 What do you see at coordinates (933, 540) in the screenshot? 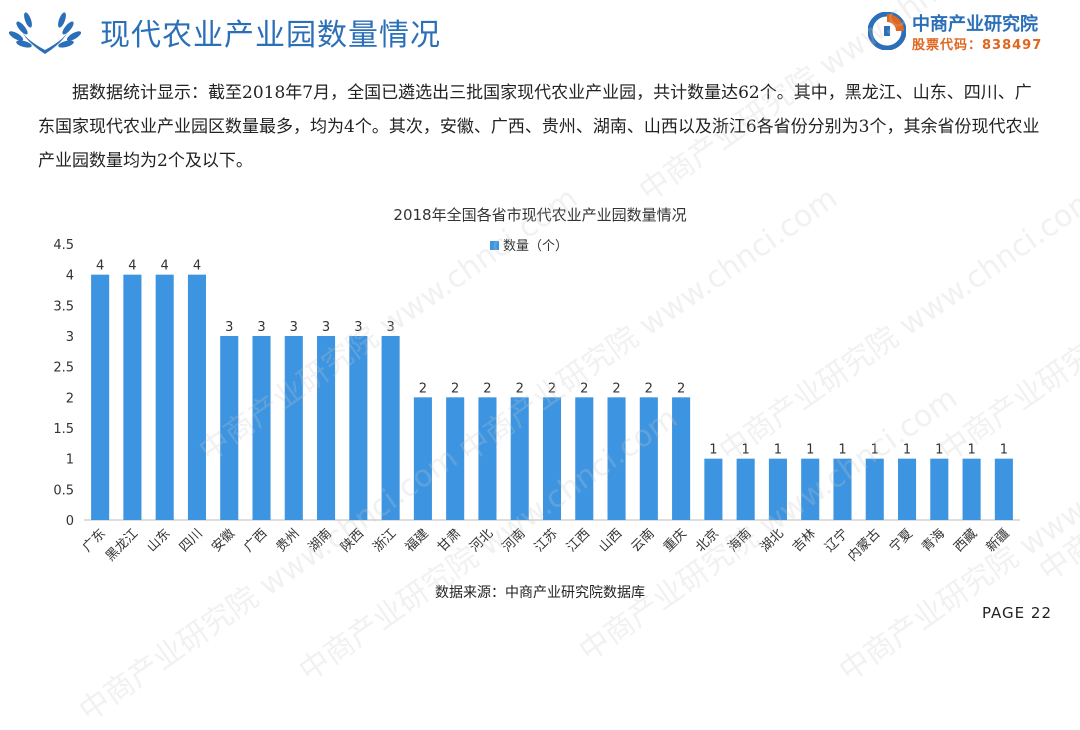
I see `x-tick-label: 青海` at bounding box center [933, 540].